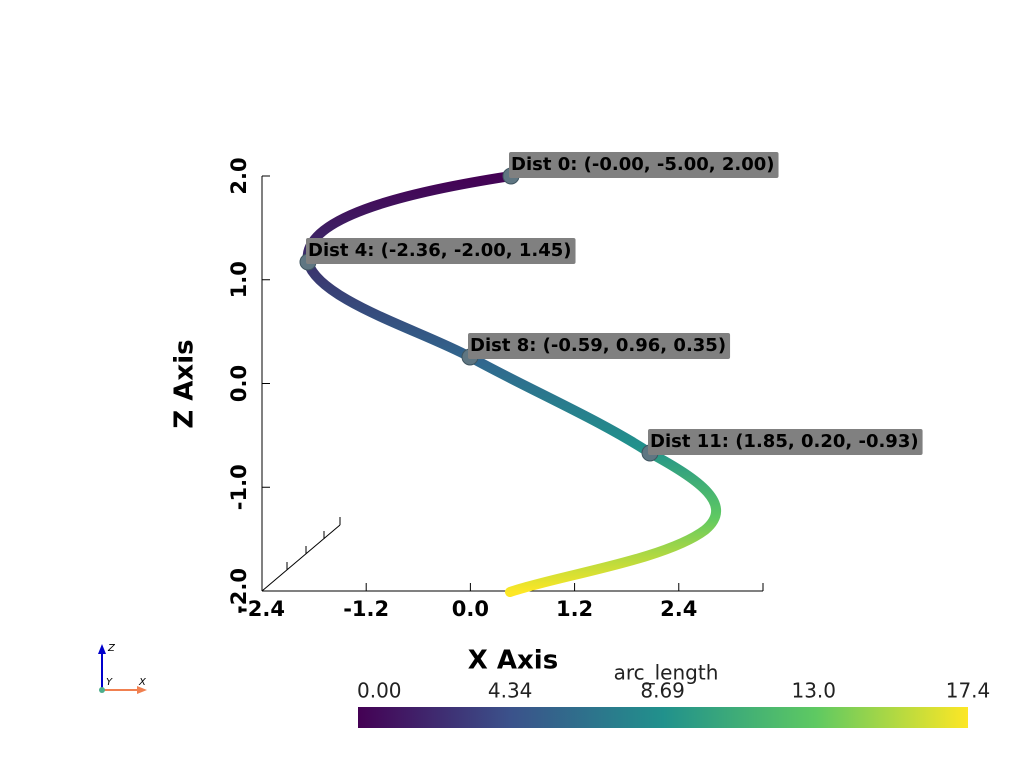 This screenshot has width=1024, height=768. Describe the element at coordinates (262, 609) in the screenshot. I see `x-tick-label: -2.4` at that location.